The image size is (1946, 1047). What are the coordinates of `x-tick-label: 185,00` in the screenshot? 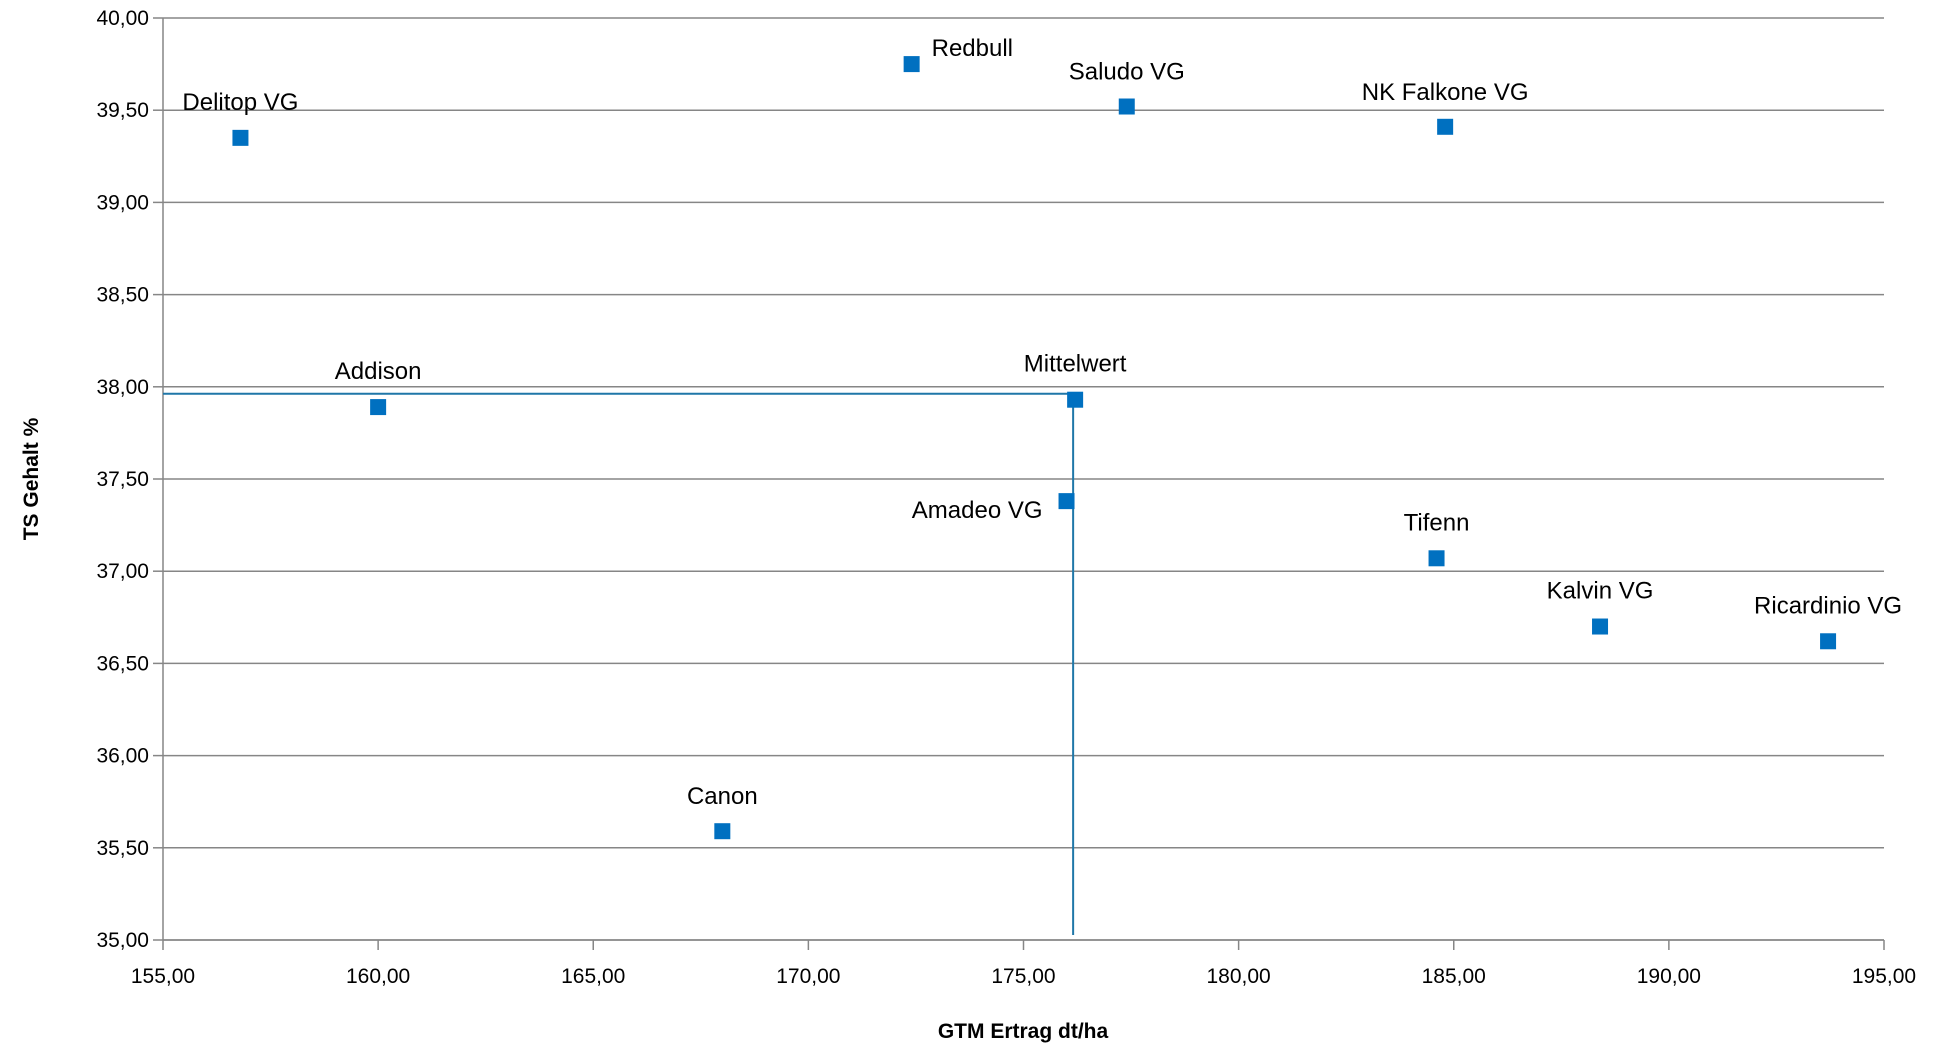 It's located at (1454, 976).